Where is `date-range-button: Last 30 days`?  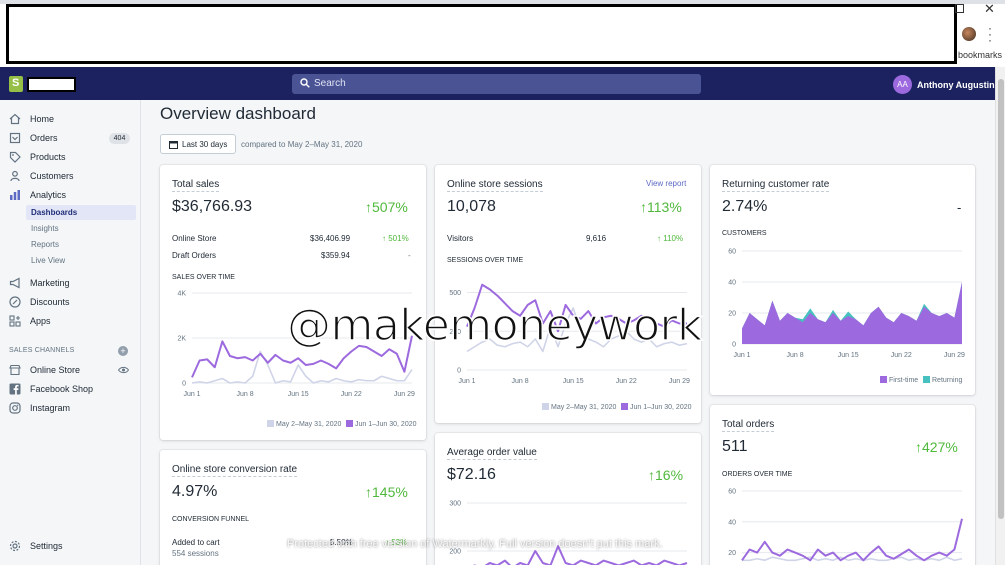
date-range-button: Last 30 days is located at coordinates (198, 144).